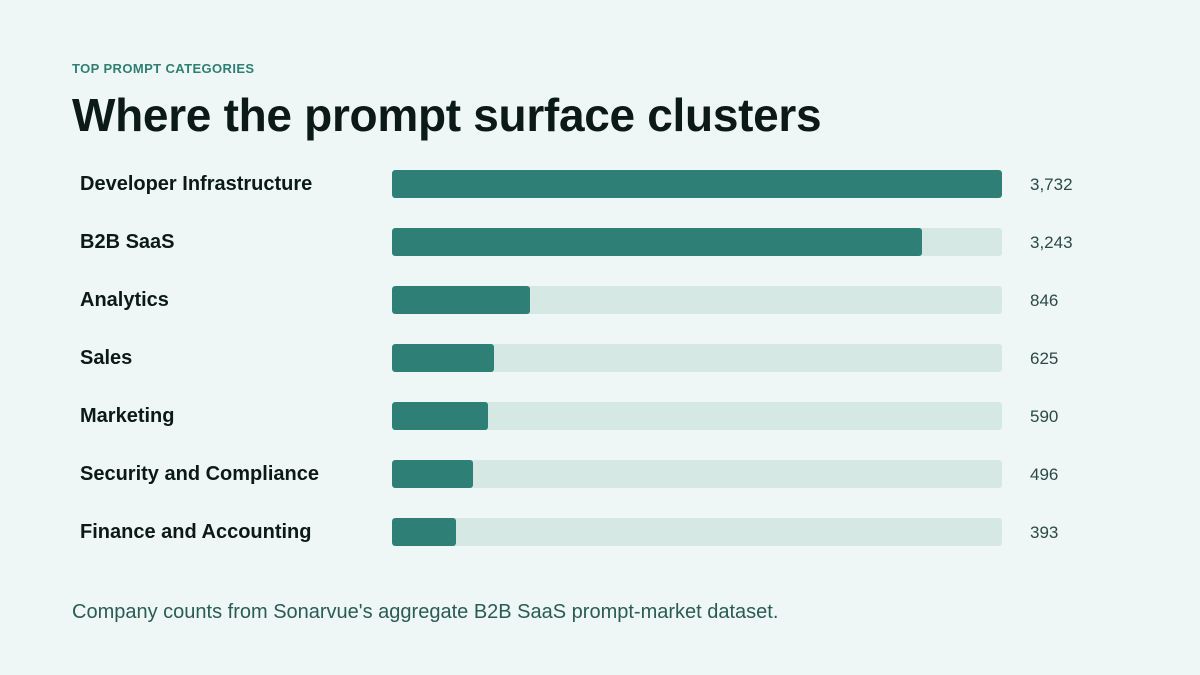 This screenshot has width=1200, height=675. I want to click on bar-row: Security and Compliance 496, so click(600, 474).